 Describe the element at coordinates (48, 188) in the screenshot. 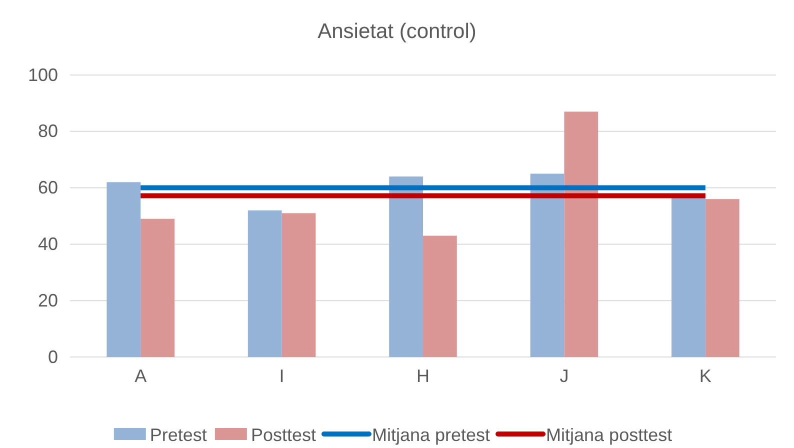

I see `y-tick-label: 60` at that location.